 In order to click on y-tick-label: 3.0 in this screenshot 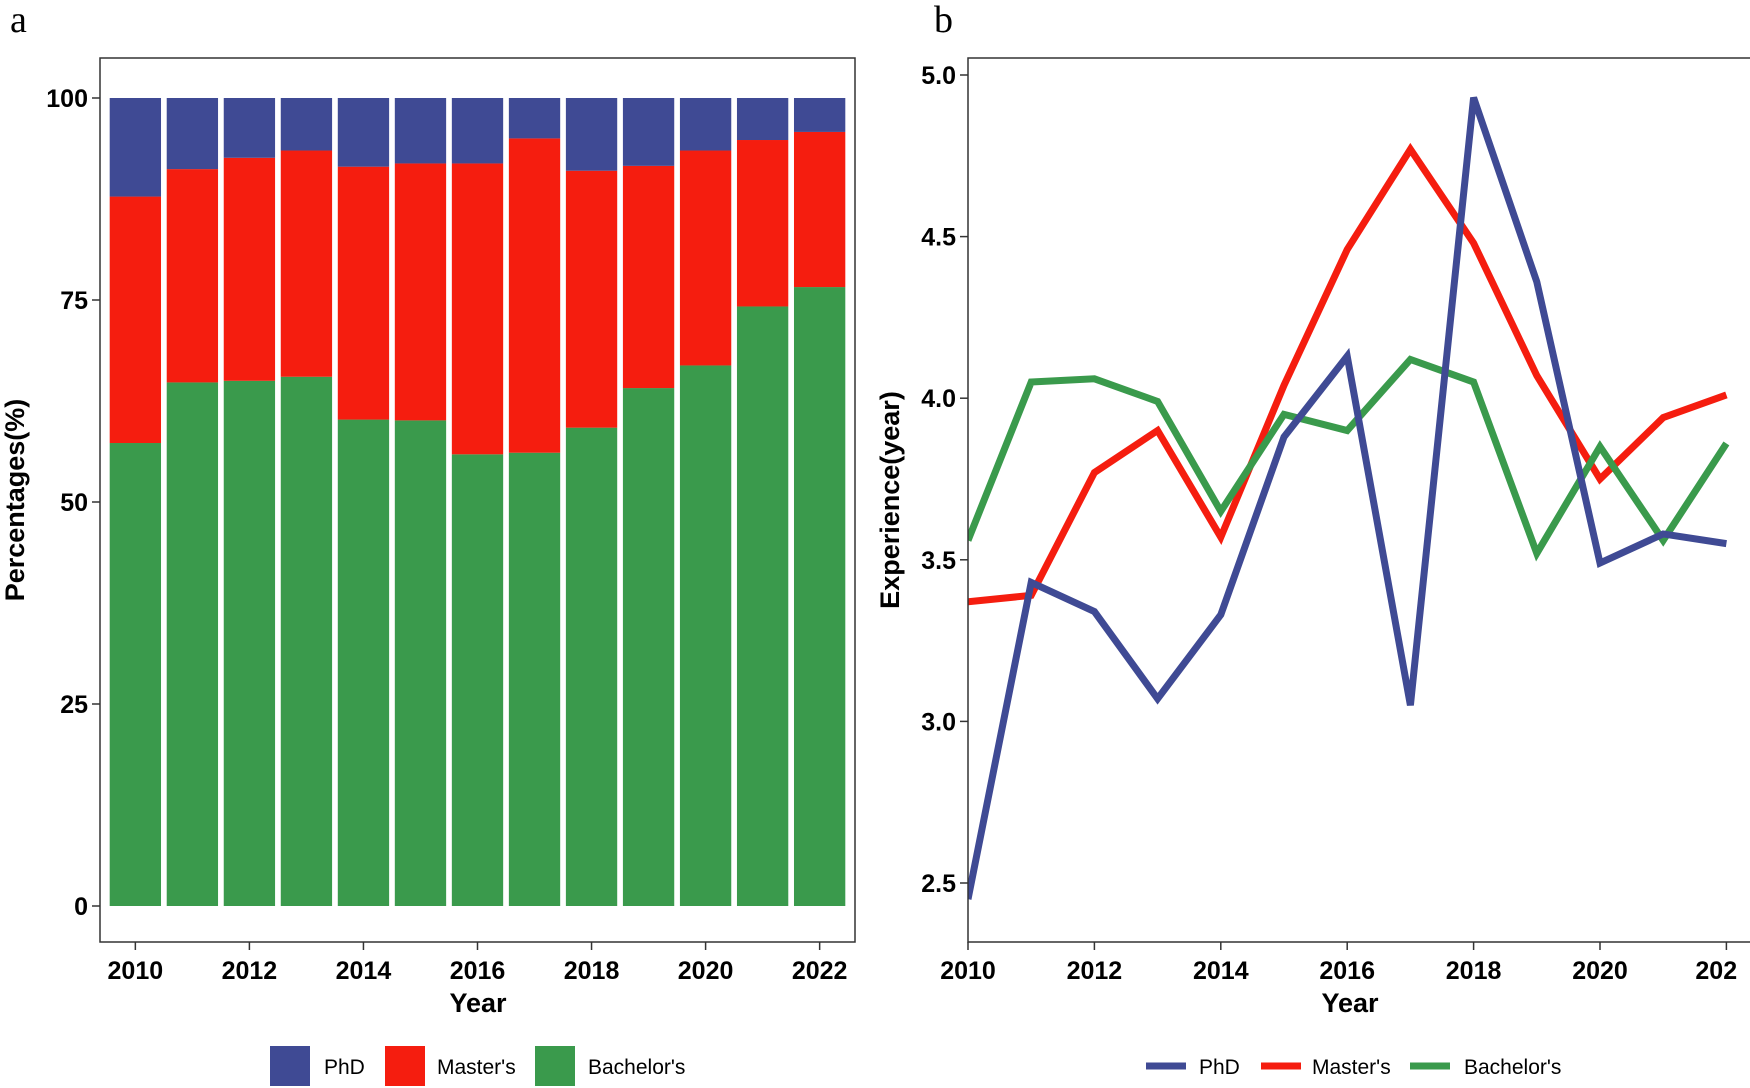, I will do `click(938, 722)`.